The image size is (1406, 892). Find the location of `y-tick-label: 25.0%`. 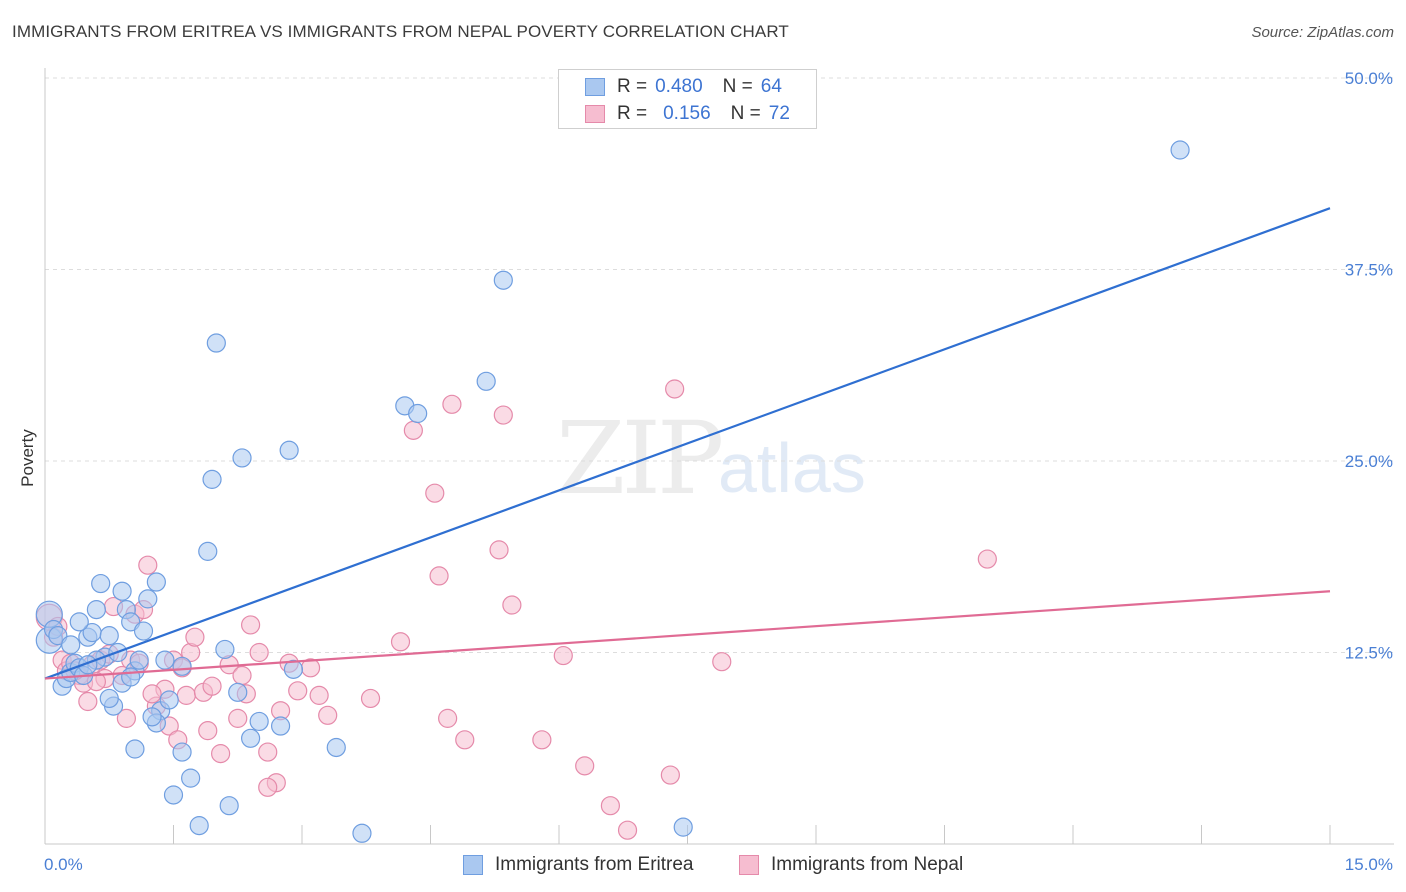

y-tick-label: 25.0% is located at coordinates (1369, 461).